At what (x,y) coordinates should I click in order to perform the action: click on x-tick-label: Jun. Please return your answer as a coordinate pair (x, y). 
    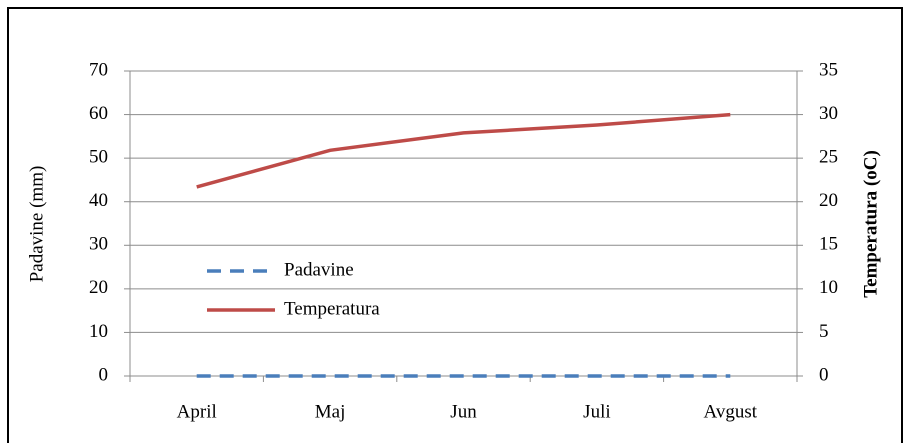
    Looking at the image, I should click on (463, 411).